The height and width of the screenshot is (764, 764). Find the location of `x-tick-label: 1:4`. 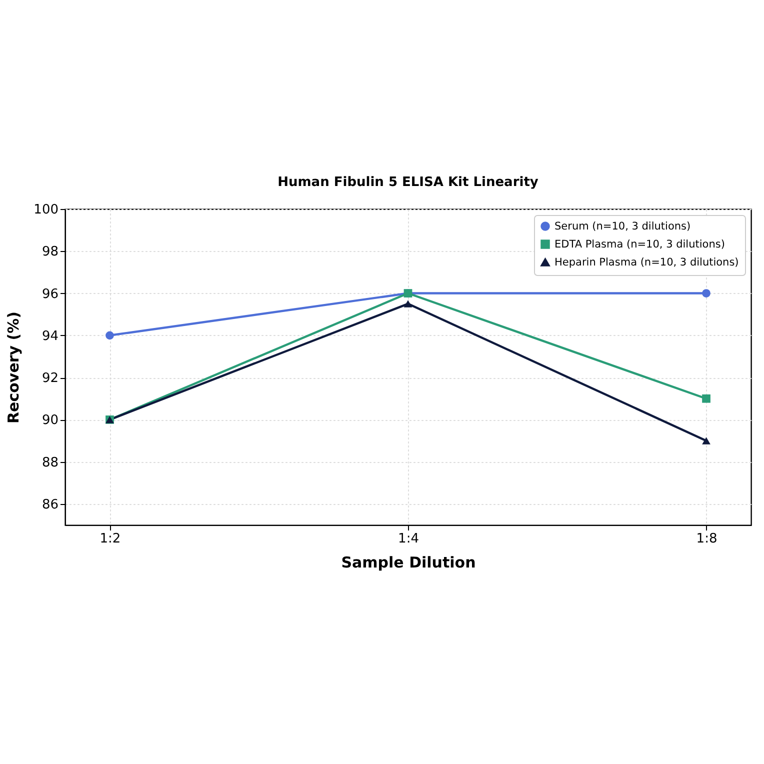

x-tick-label: 1:4 is located at coordinates (408, 539).